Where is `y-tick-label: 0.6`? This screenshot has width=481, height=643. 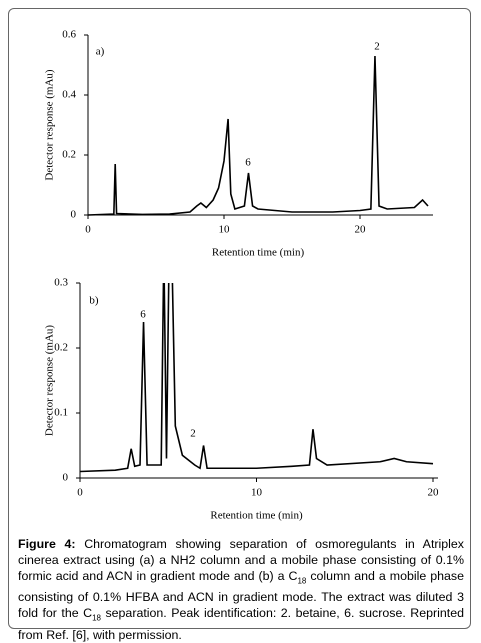
y-tick-label: 0.6 is located at coordinates (69, 35).